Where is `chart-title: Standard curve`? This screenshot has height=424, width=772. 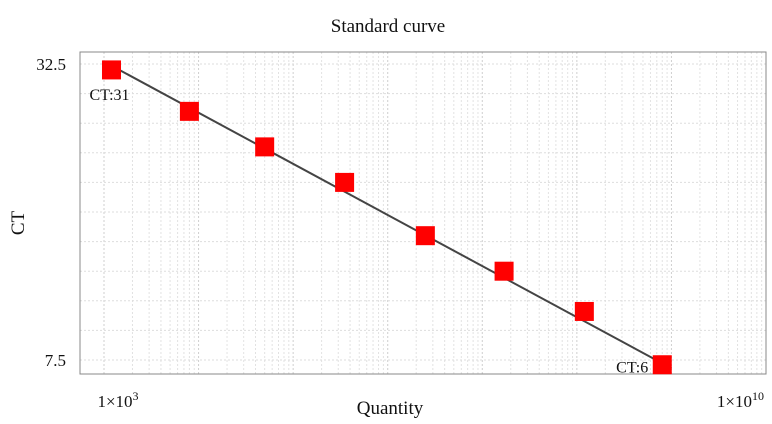
chart-title: Standard curve is located at coordinates (388, 26).